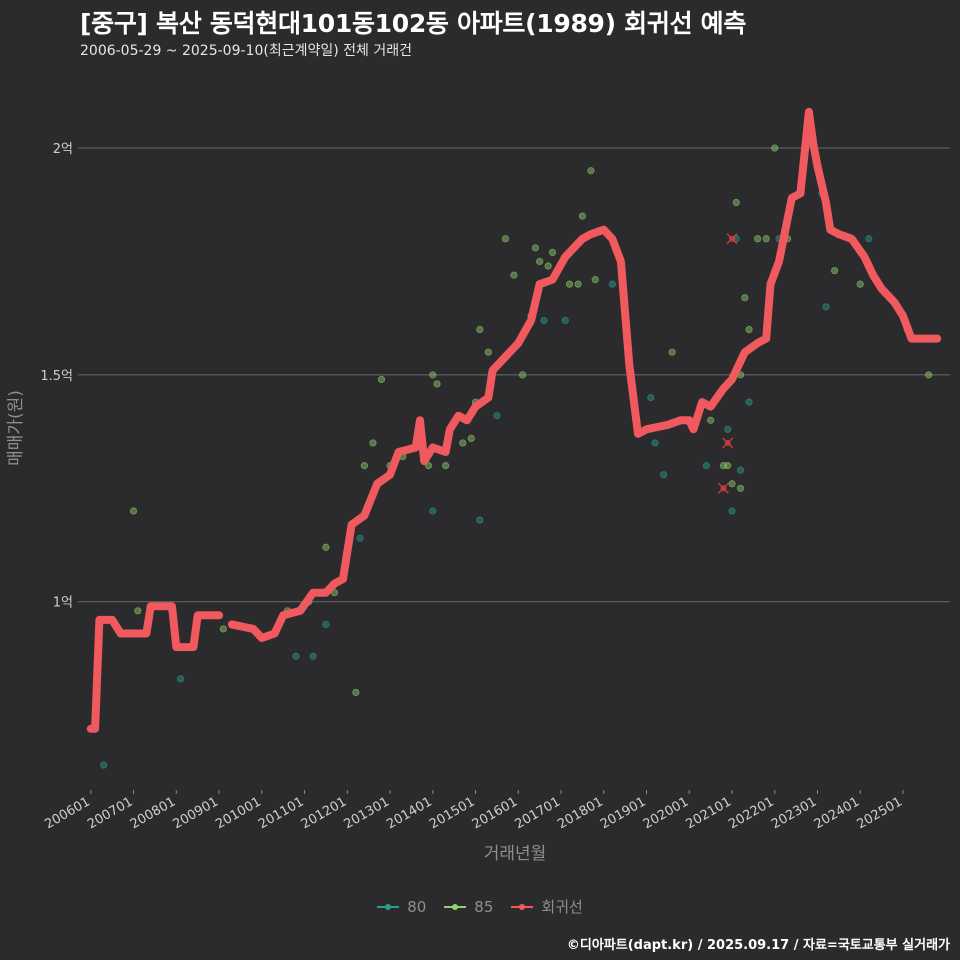  I want to click on x-tick-label: 202001, so click(666, 813).